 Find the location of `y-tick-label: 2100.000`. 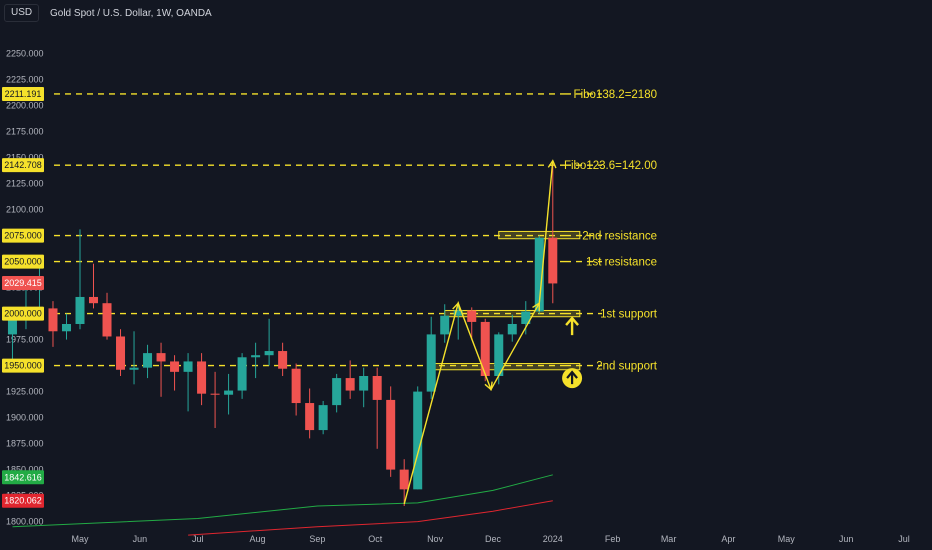

y-tick-label: 2100.000 is located at coordinates (25, 210).